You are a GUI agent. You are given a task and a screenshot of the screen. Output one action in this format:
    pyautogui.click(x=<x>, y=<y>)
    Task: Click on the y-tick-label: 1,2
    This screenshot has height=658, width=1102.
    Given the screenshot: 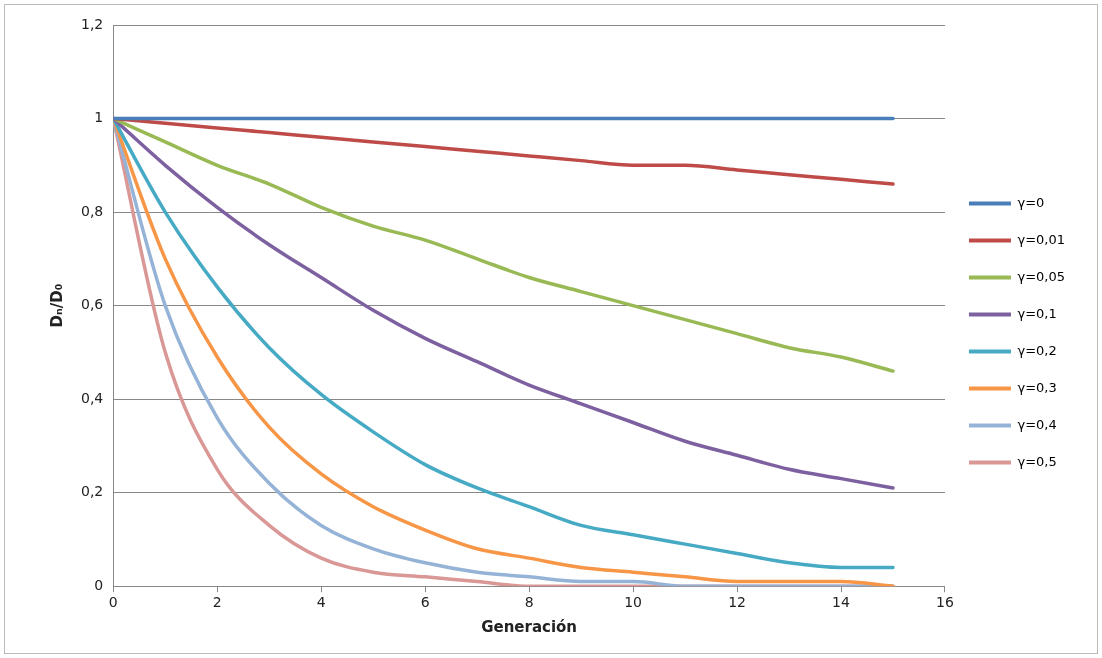 What is the action you would take?
    pyautogui.click(x=92, y=23)
    